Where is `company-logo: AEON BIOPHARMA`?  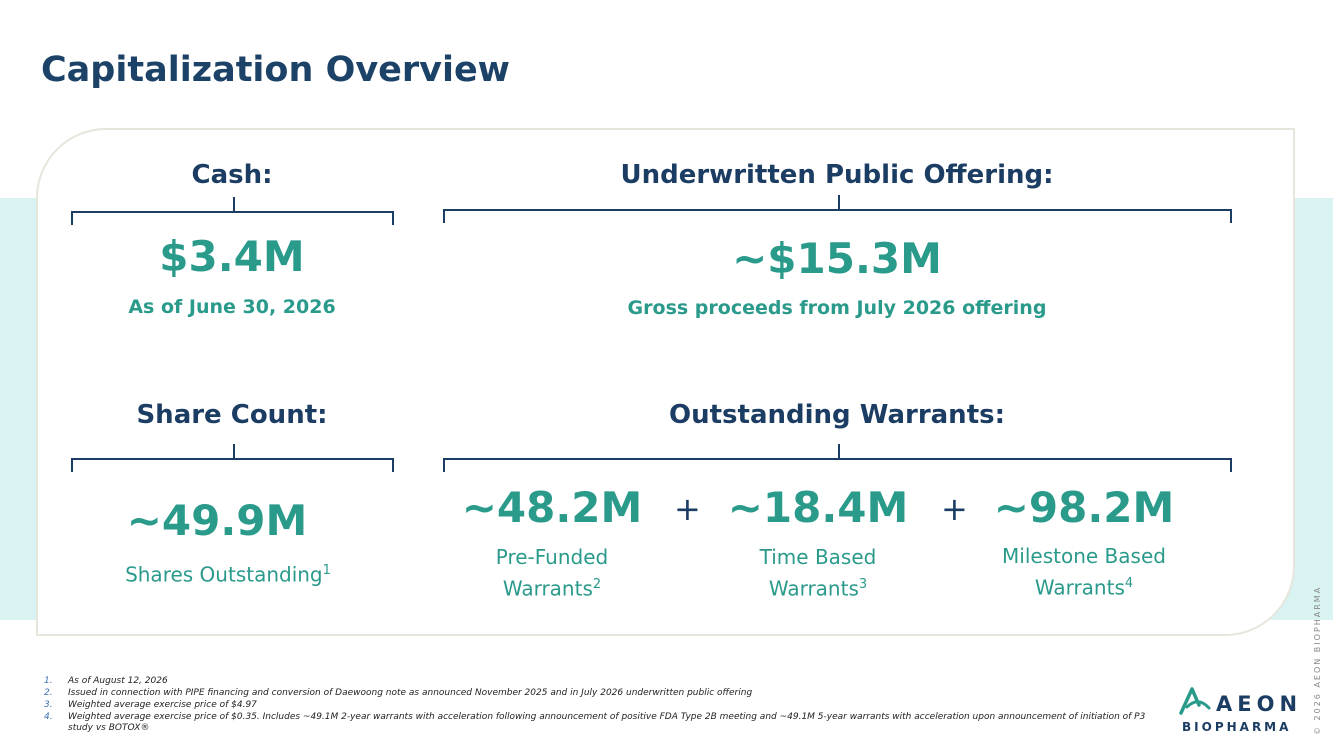
company-logo: AEON BIOPHARMA is located at coordinates (1237, 712).